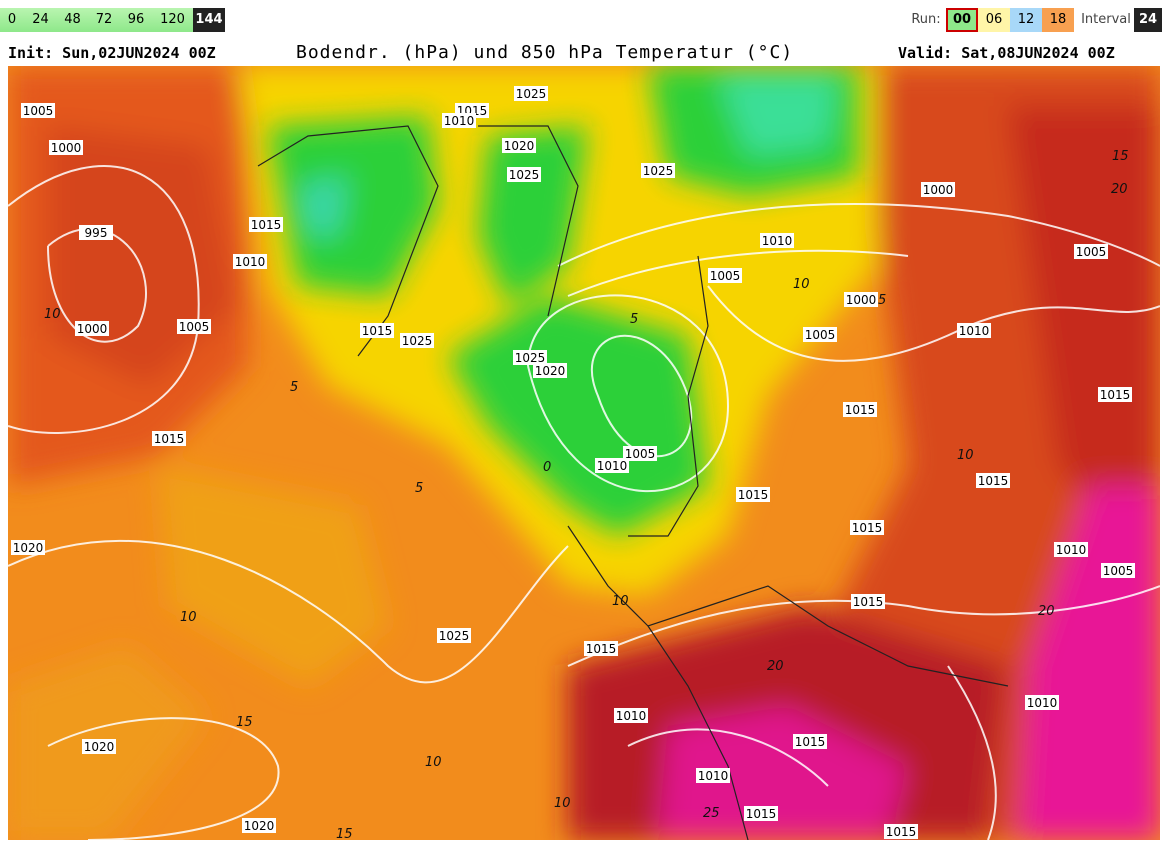 The image size is (1163, 845). I want to click on temperature-label: 5, so click(419, 488).